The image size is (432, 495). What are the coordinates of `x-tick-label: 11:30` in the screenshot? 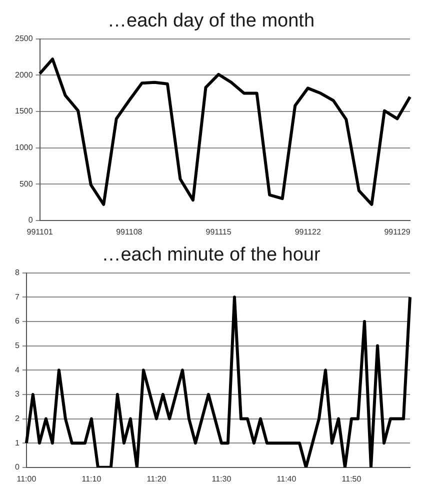 It's located at (222, 479).